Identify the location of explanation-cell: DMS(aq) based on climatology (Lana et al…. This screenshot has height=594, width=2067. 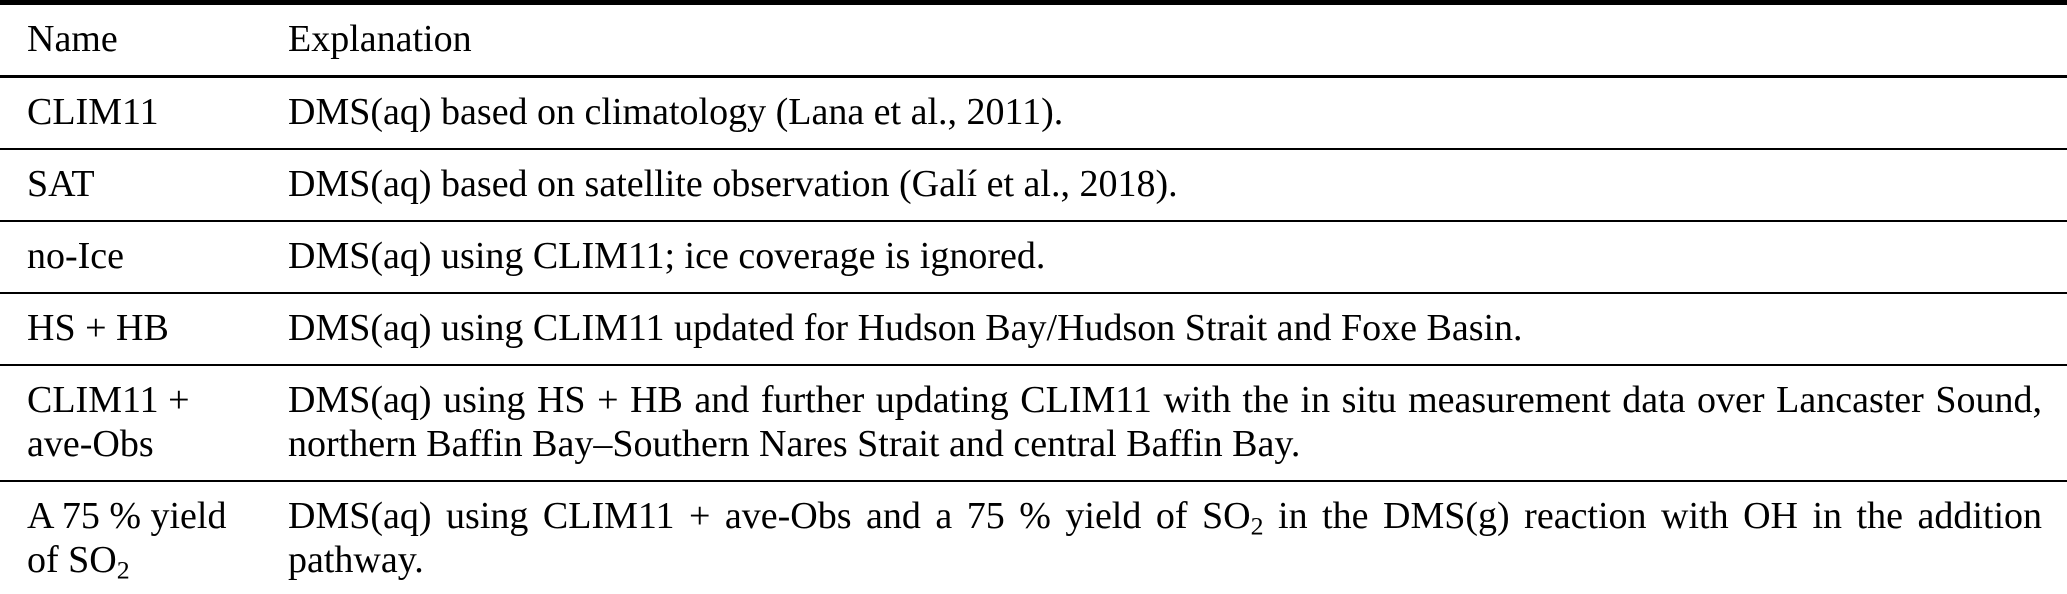
(1175, 113).